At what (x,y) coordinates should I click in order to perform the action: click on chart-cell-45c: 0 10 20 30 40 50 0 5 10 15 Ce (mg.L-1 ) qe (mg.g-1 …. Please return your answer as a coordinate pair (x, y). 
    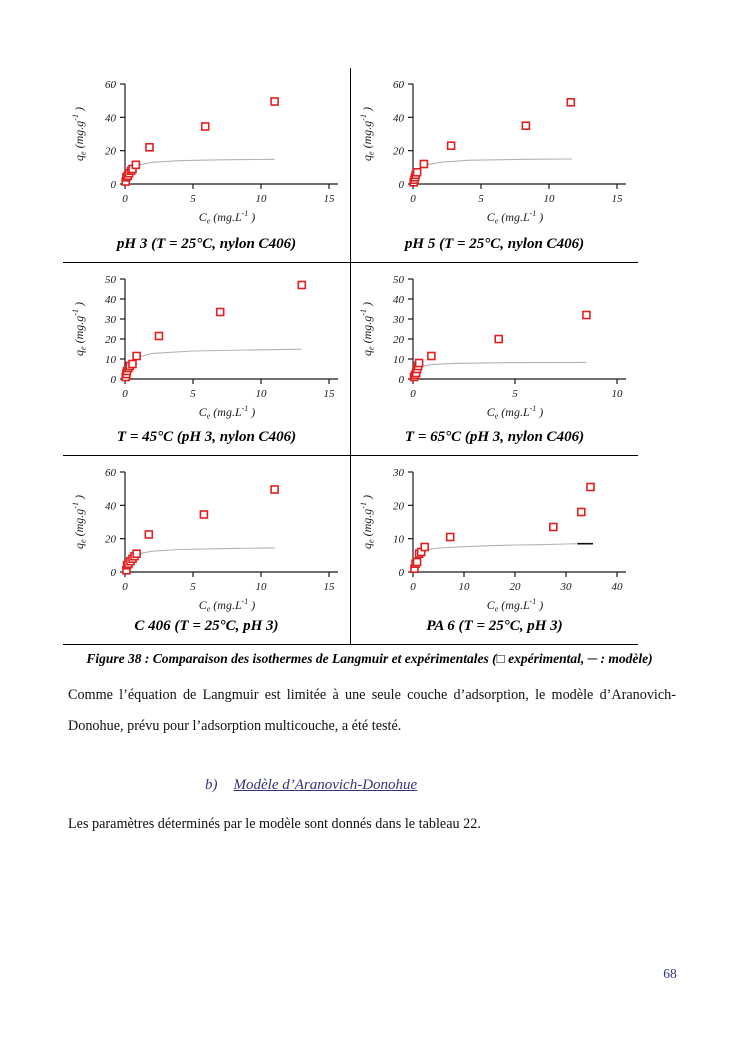
    Looking at the image, I should click on (207, 359).